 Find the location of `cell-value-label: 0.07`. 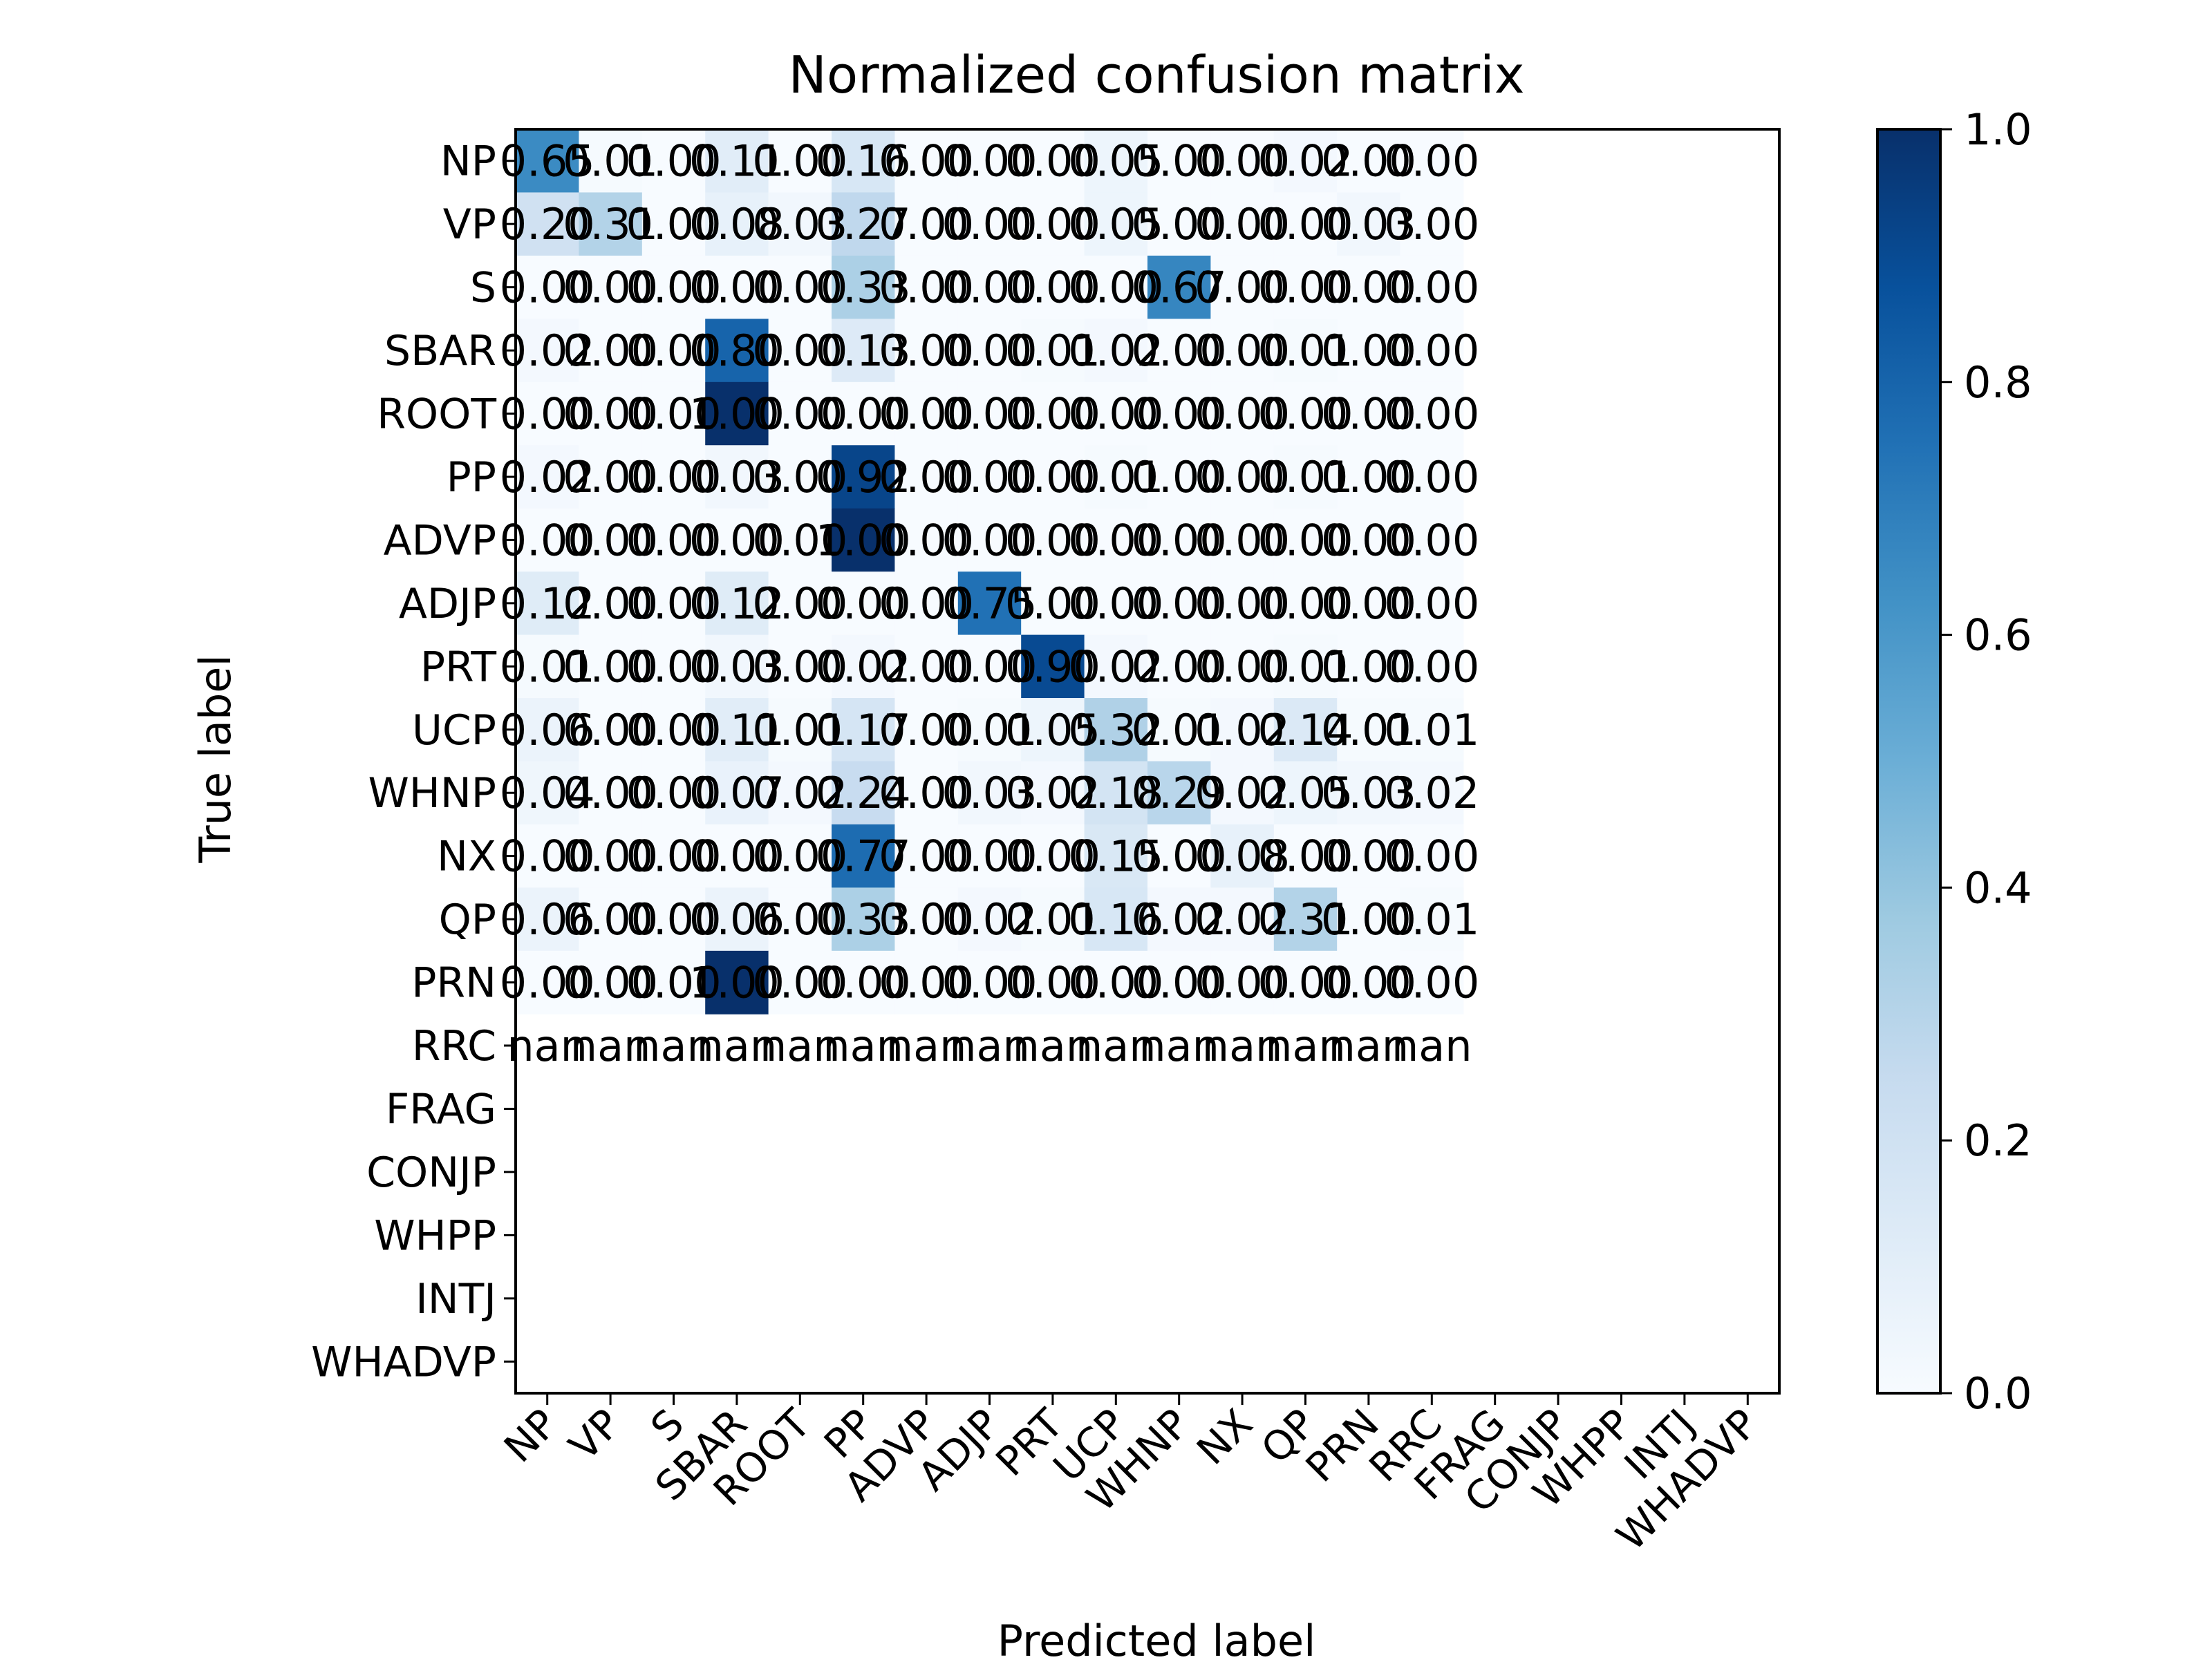

cell-value-label: 0.07 is located at coordinates (737, 793).